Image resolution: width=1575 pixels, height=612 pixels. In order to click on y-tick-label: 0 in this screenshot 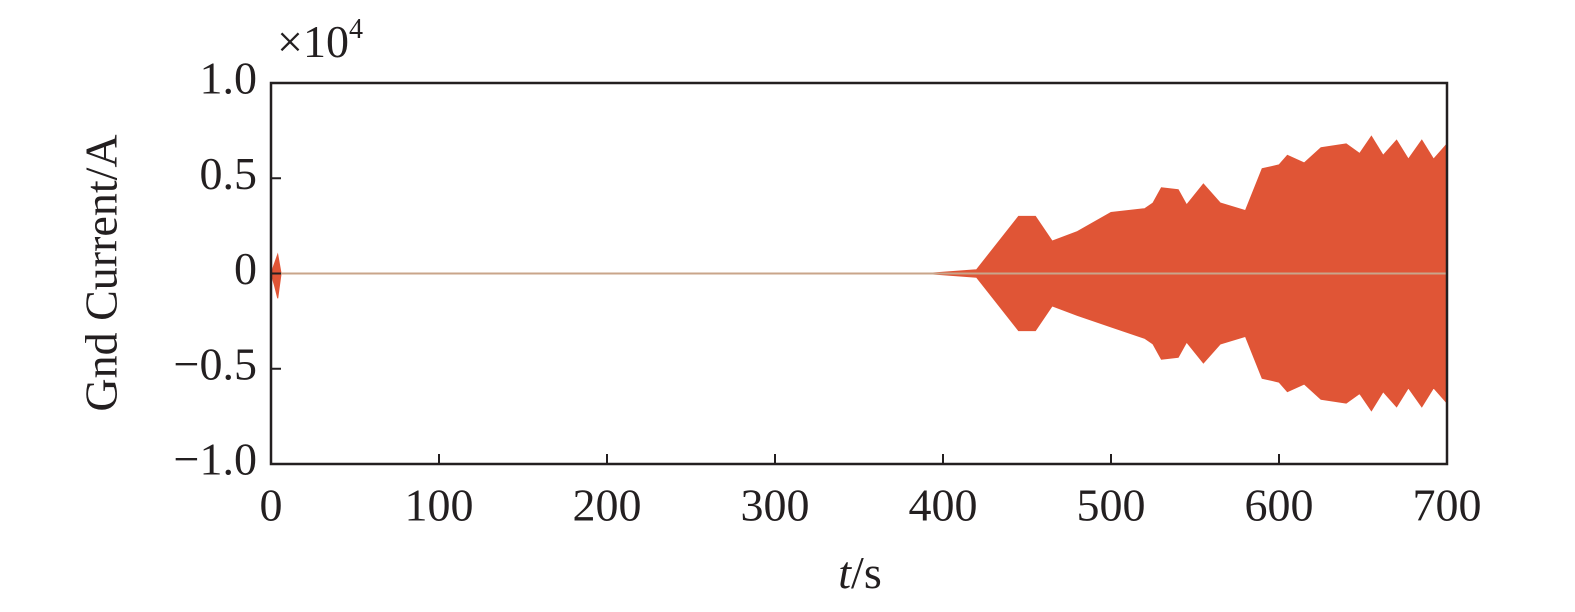, I will do `click(245, 268)`.